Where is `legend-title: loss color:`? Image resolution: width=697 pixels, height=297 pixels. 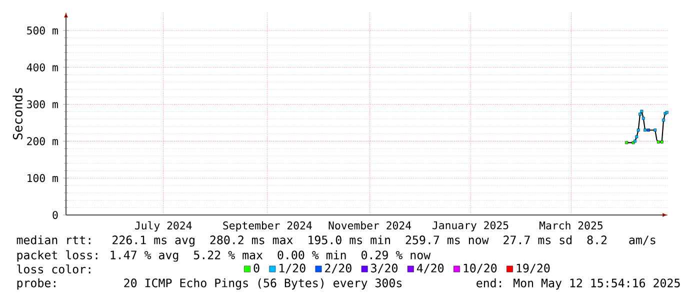 legend-title: loss color: is located at coordinates (53, 269).